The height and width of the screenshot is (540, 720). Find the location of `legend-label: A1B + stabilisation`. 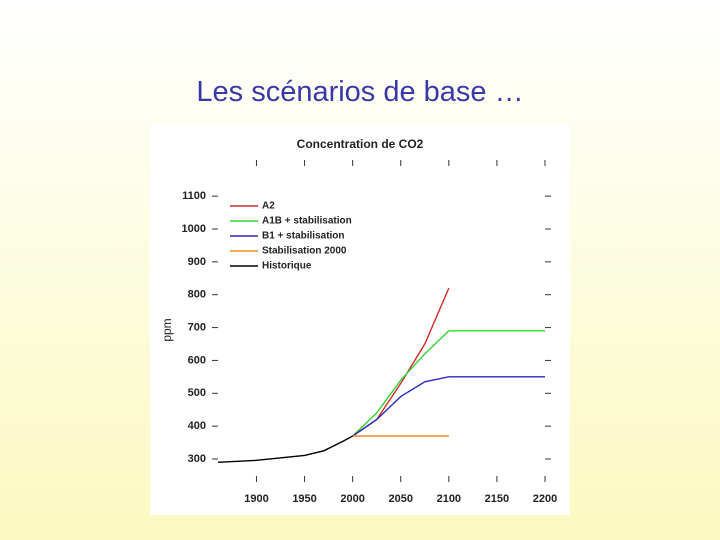

legend-label: A1B + stabilisation is located at coordinates (307, 221).